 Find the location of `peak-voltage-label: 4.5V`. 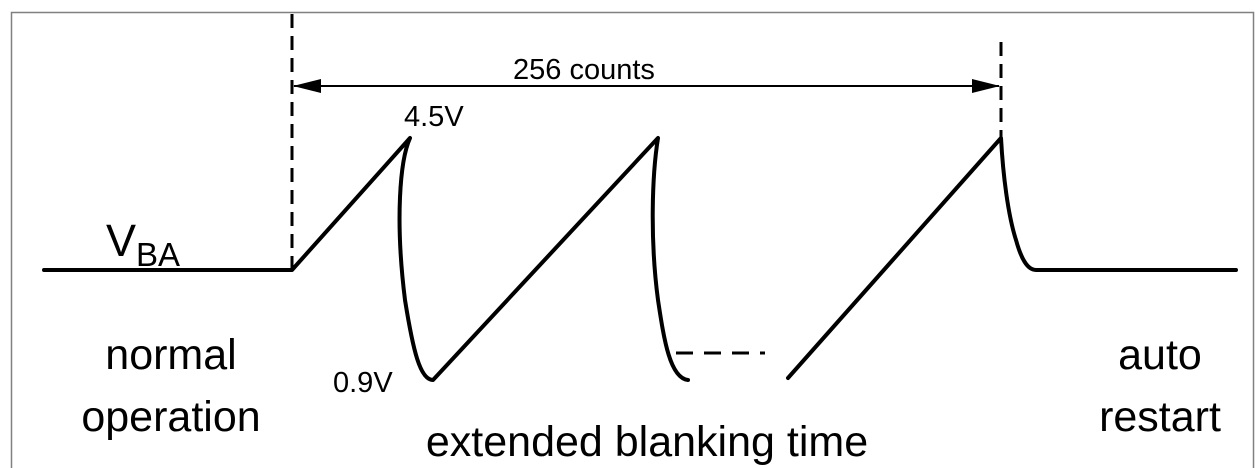

peak-voltage-label: 4.5V is located at coordinates (434, 117).